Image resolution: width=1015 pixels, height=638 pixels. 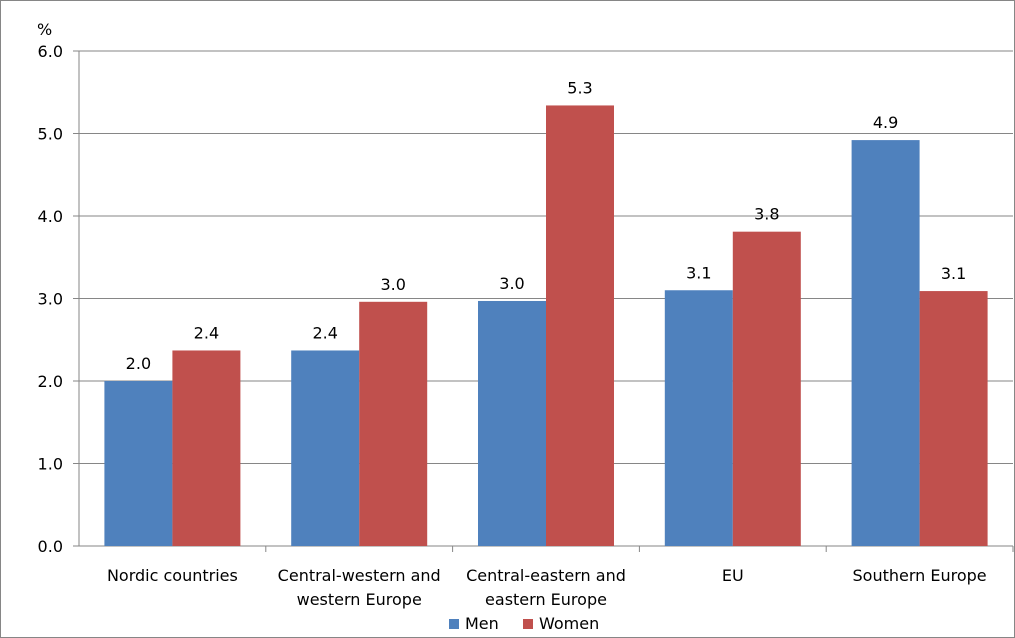 I want to click on legend: Men Women, so click(x=524, y=623).